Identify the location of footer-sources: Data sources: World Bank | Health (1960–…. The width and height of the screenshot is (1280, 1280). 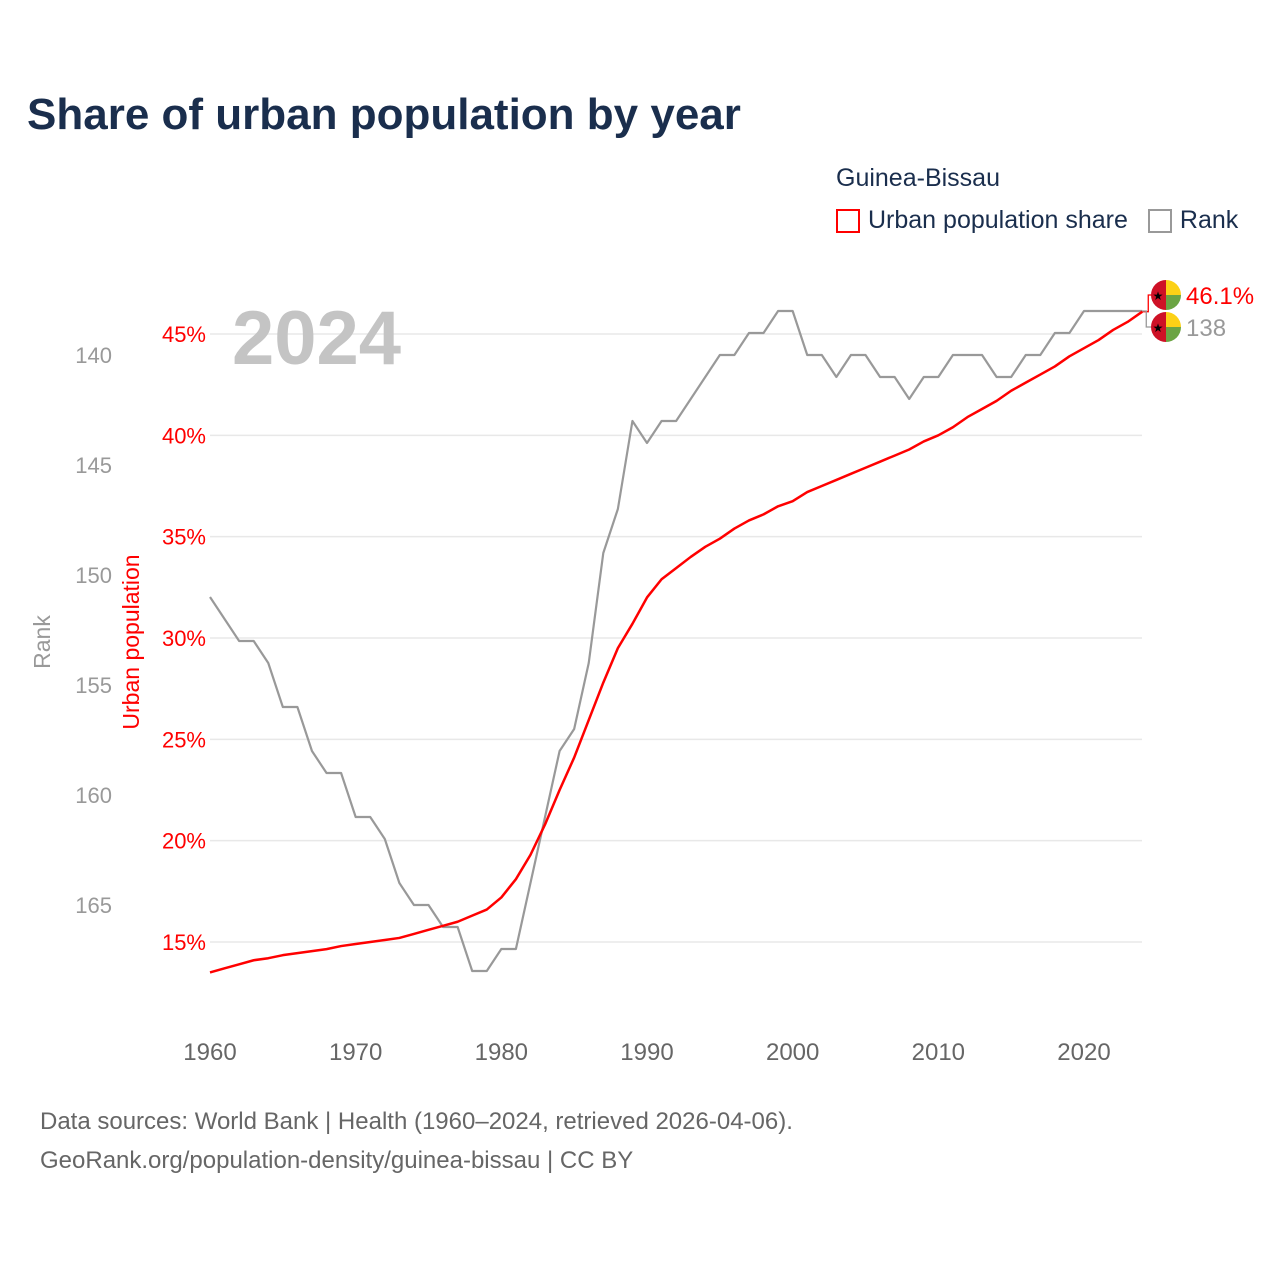
(416, 1121).